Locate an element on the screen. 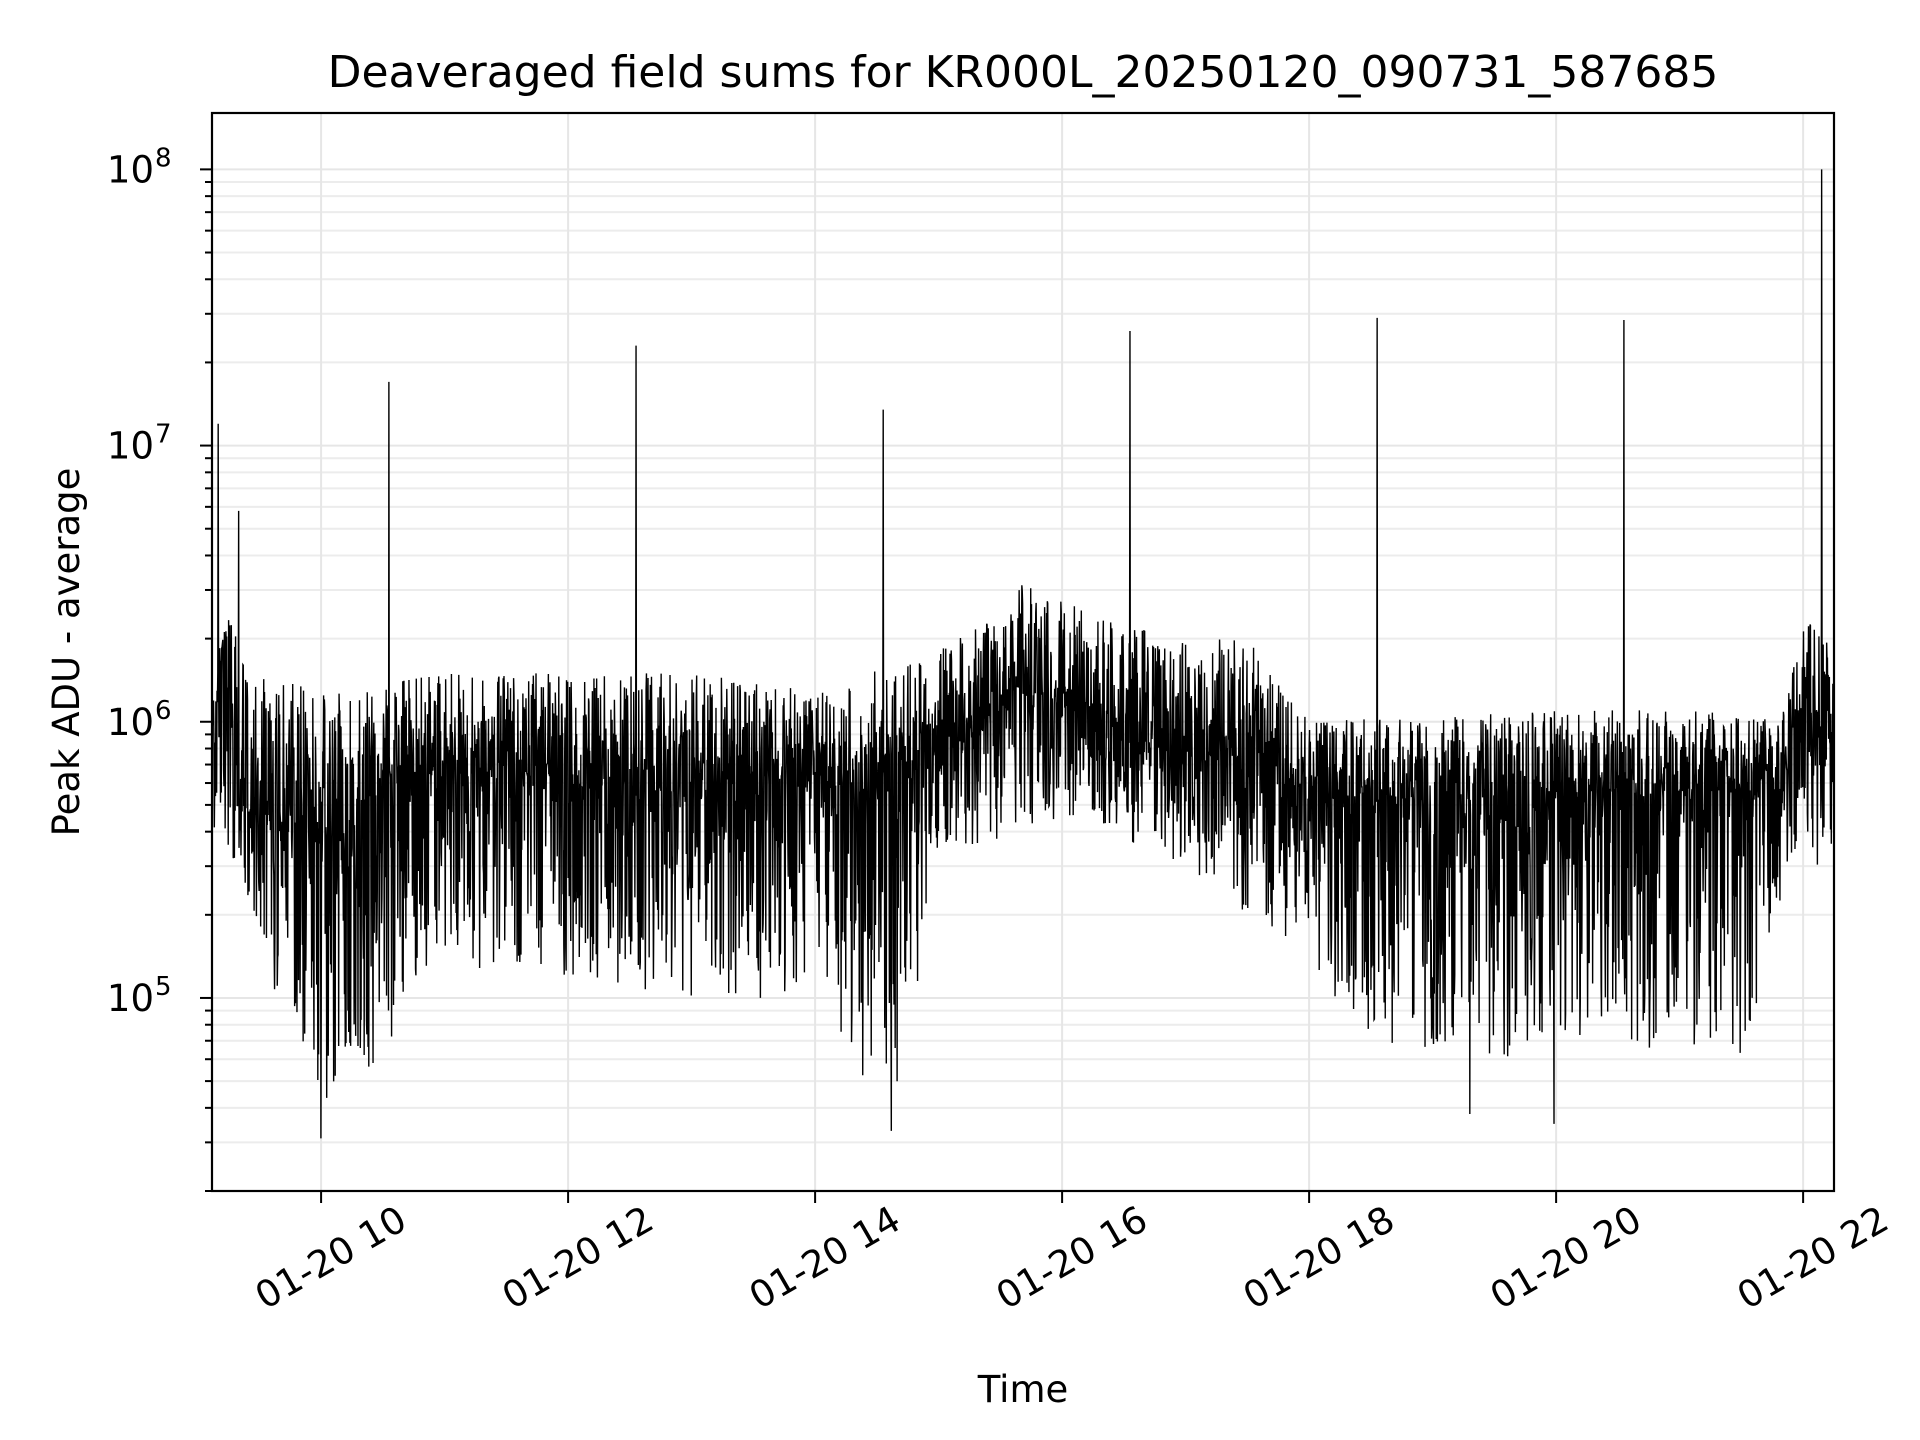  y-tick-label-exponent: 8 is located at coordinates (163, 158).